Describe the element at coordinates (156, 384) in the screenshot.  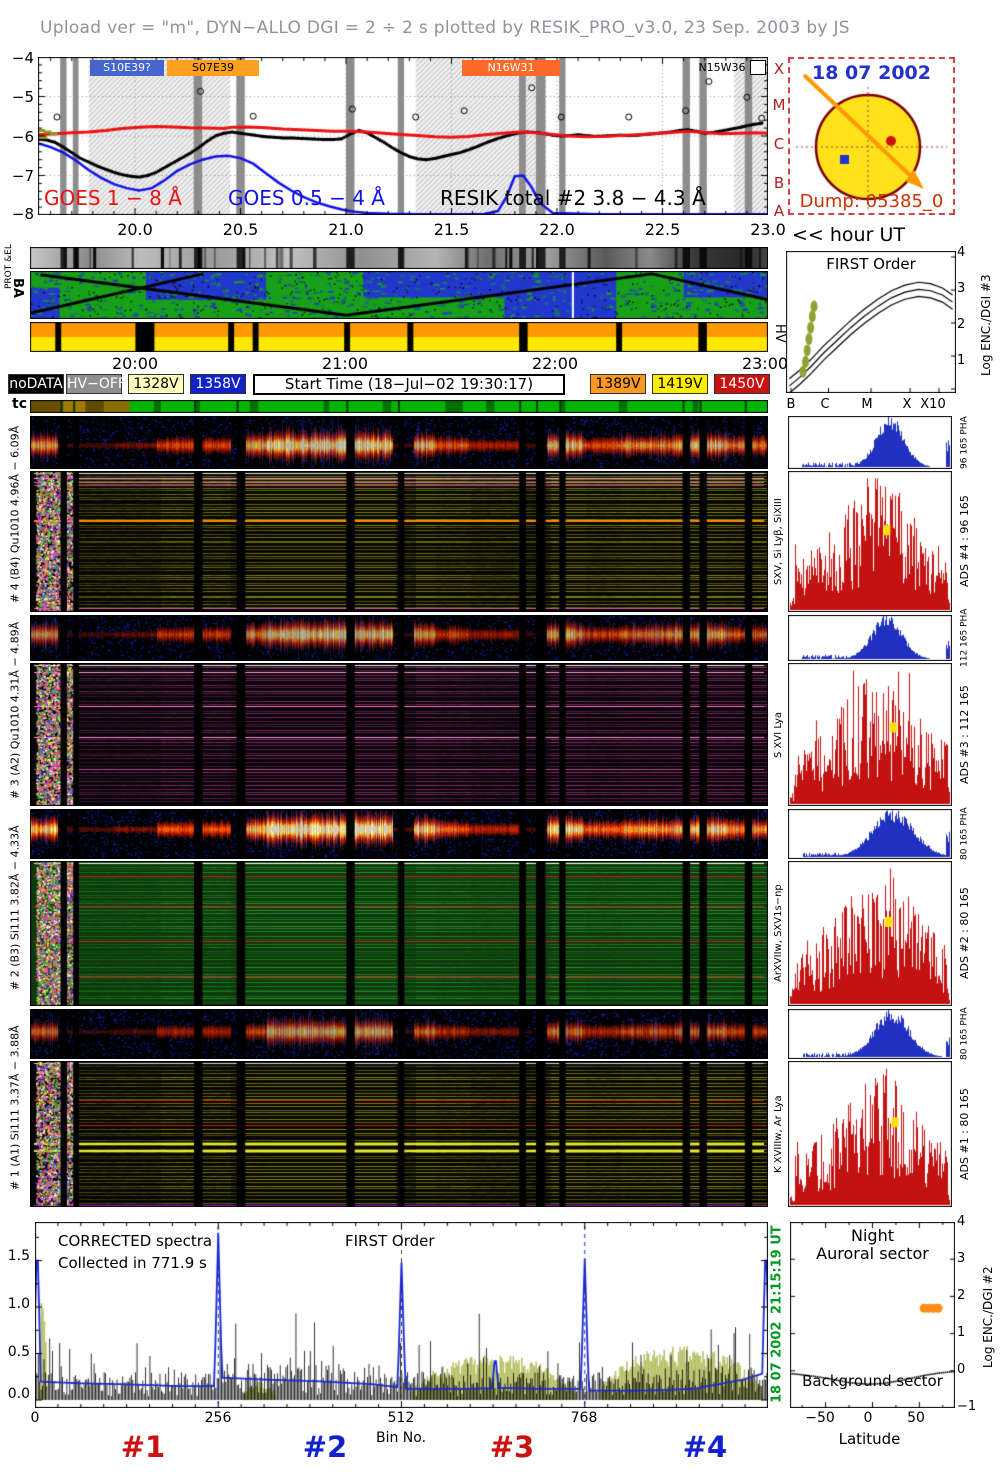
I see `hv-legend-item: 1328V` at that location.